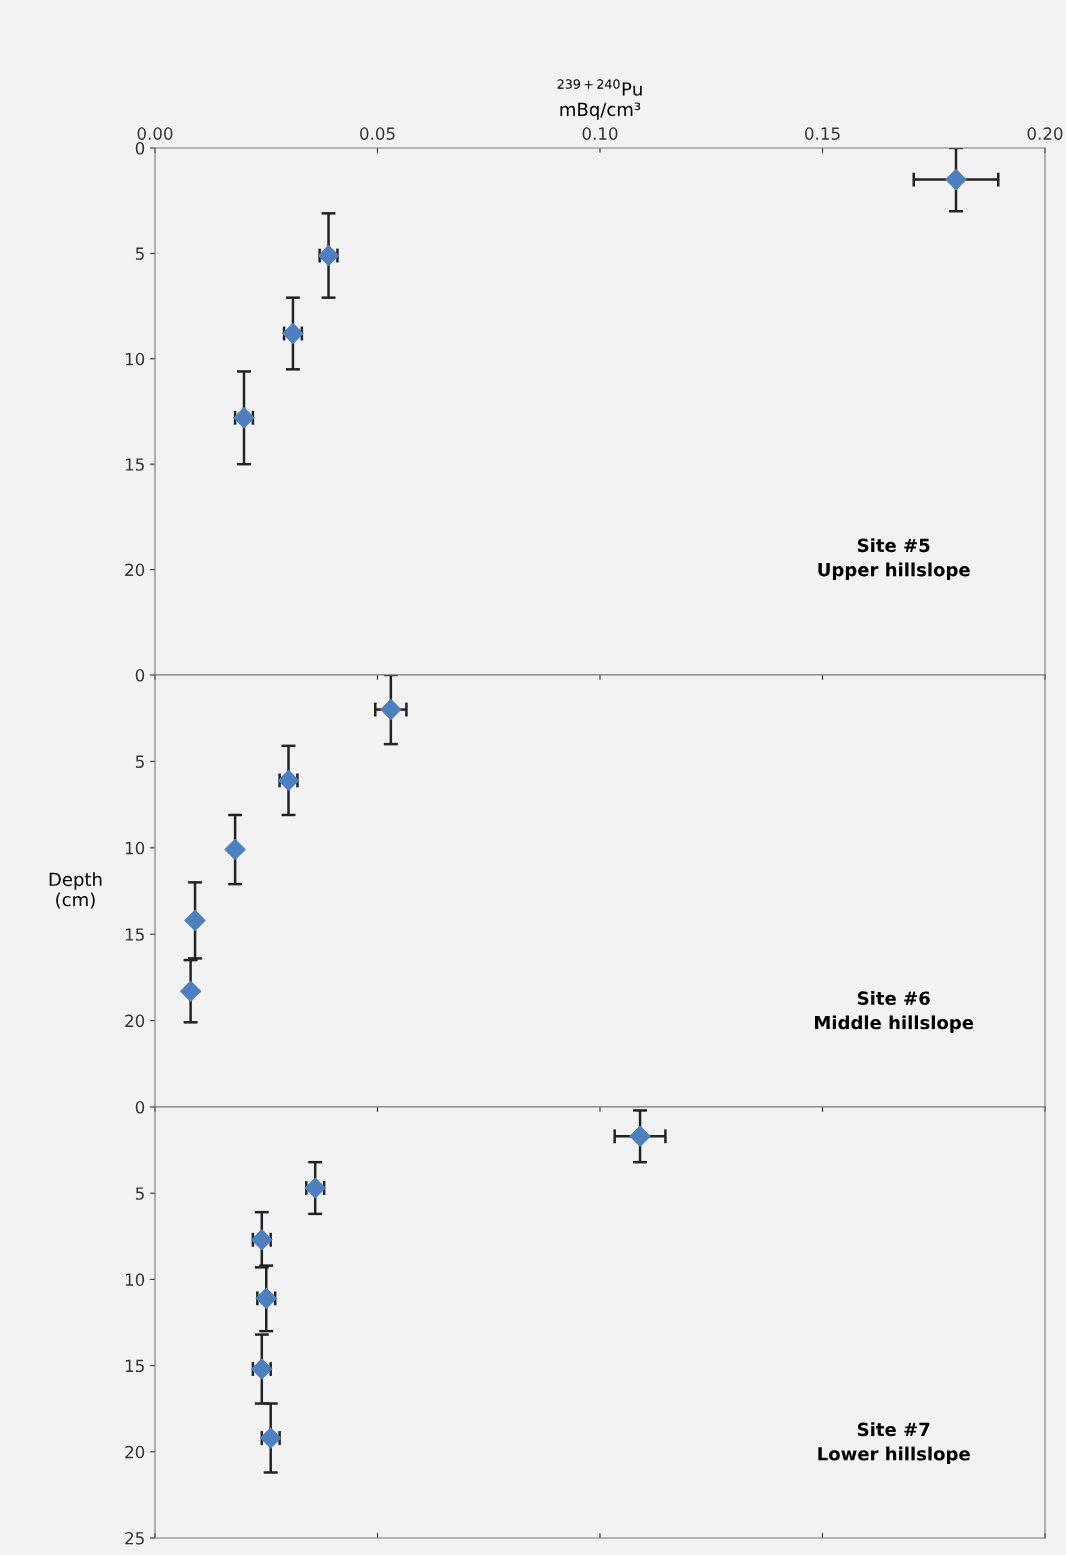 The height and width of the screenshot is (1555, 1066). I want to click on y-tick-label: 25, so click(134, 1538).